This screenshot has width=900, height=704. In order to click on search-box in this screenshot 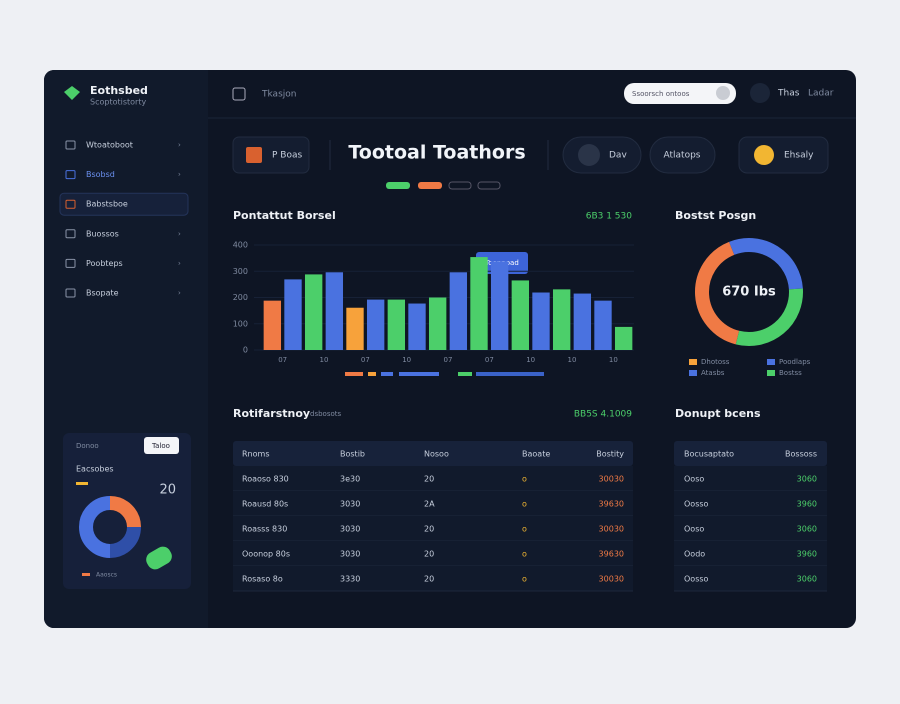, I will do `click(680, 93)`.